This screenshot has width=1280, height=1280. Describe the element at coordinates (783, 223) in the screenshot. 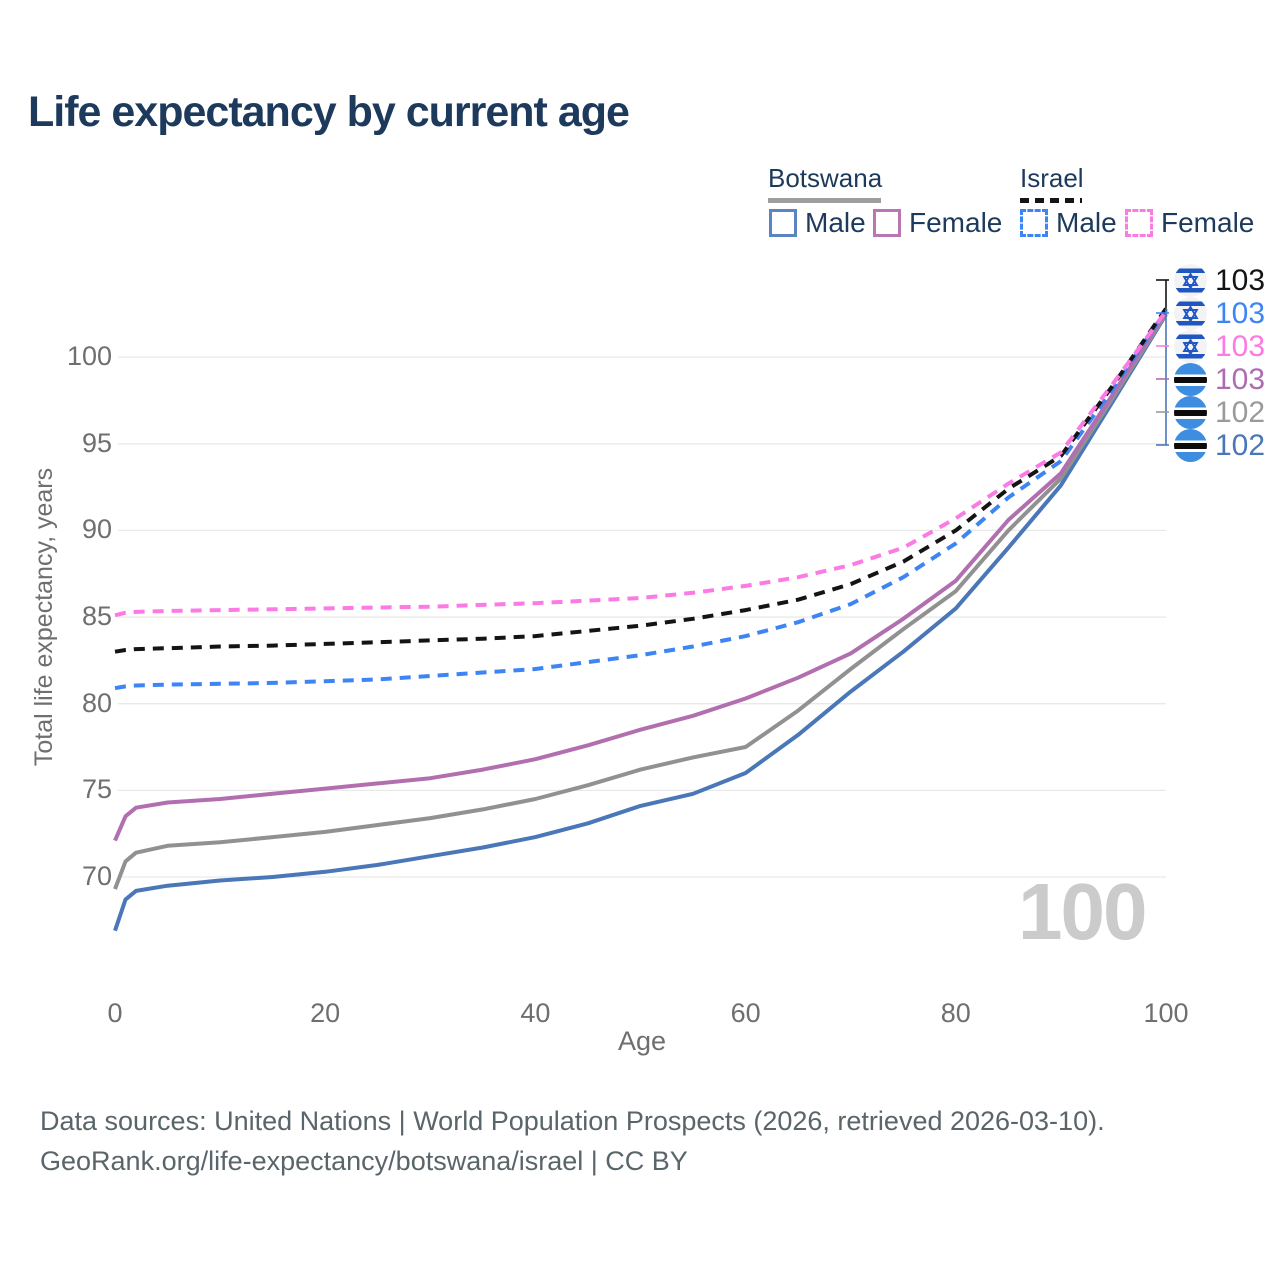

I see `botswana-male-swatch-icon` at that location.